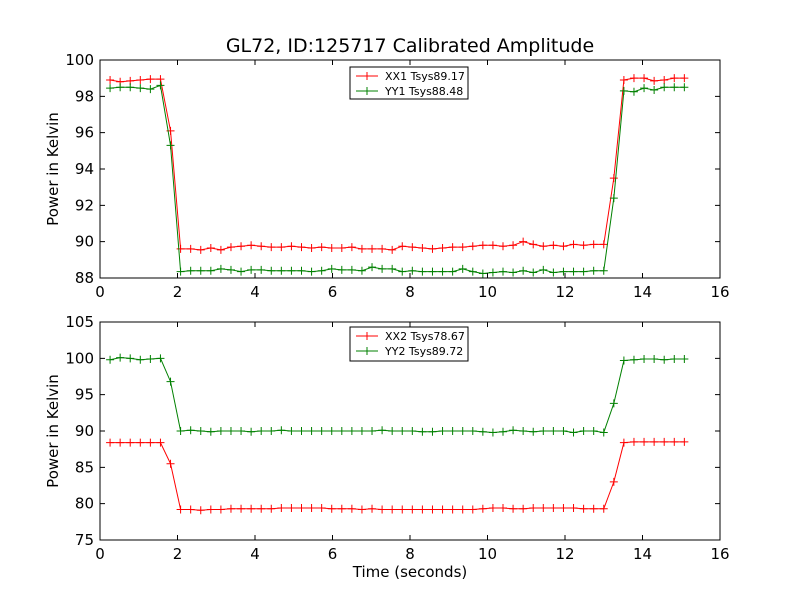  Describe the element at coordinates (564, 554) in the screenshot. I see `x-tick-label: 12` at that location.